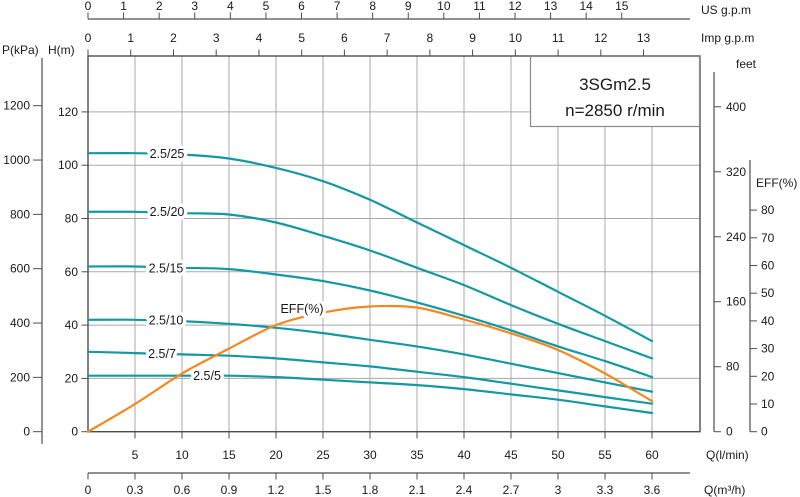 The width and height of the screenshot is (800, 497). What do you see at coordinates (173, 38) in the screenshot?
I see `imp-gpm-tick-label: 2` at bounding box center [173, 38].